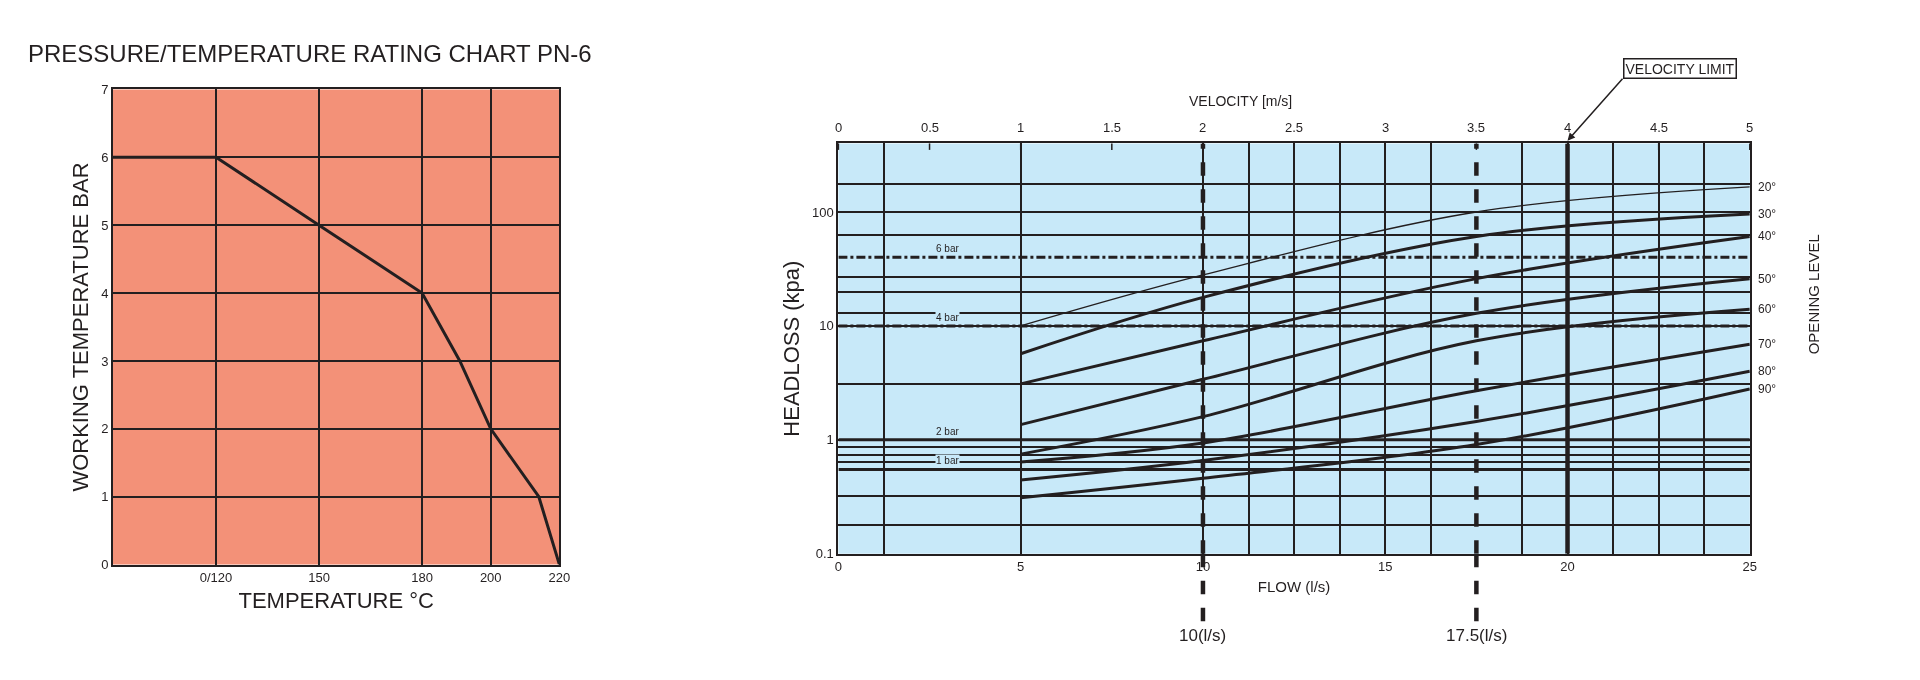 The height and width of the screenshot is (680, 1920). Describe the element at coordinates (1659, 127) in the screenshot. I see `x2-tick-label: 4.5` at that location.